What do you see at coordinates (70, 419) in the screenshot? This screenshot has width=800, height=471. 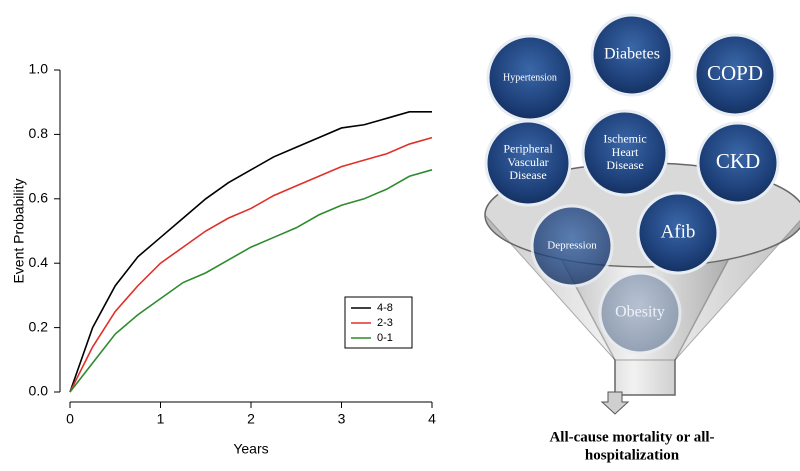 I see `x-tick-label: 0` at bounding box center [70, 419].